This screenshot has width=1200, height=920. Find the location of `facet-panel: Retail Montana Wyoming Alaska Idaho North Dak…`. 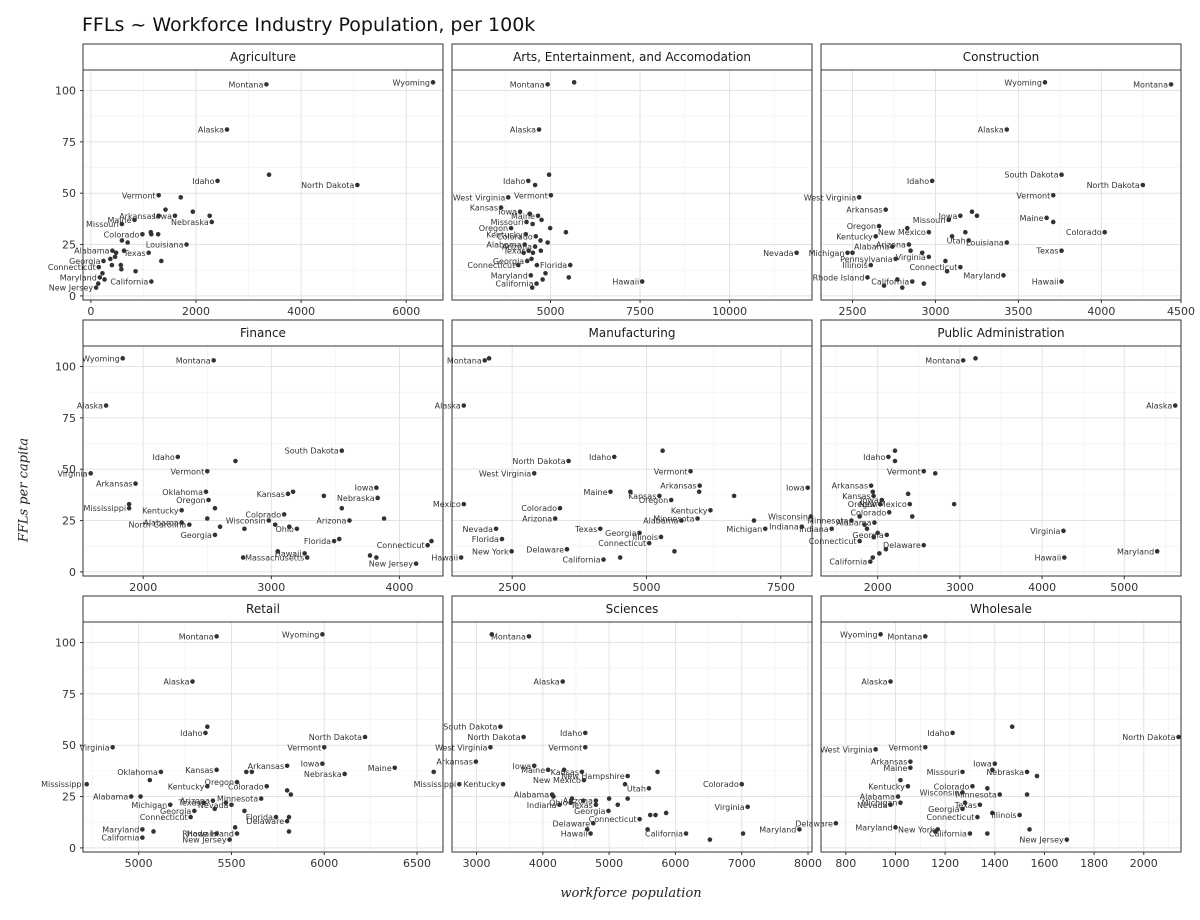

facet-panel: Retail Montana Wyoming Alaska Idaho North Dak… is located at coordinates (242, 732).